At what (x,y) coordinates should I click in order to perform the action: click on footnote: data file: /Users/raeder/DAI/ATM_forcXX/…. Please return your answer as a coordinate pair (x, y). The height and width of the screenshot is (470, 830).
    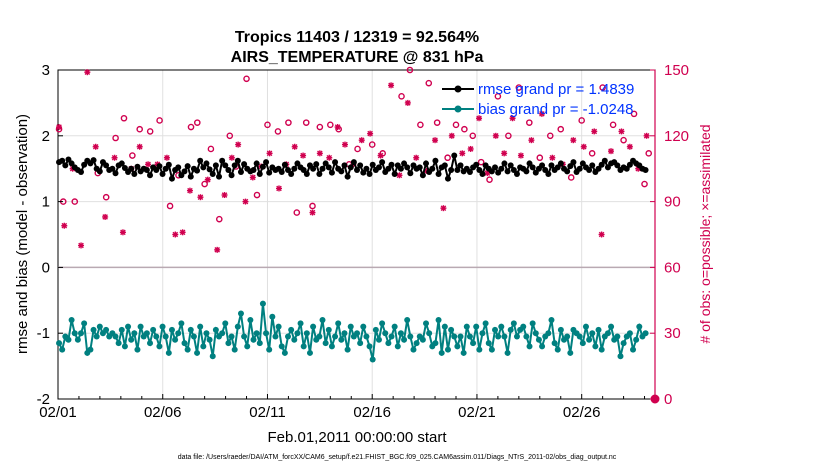
    Looking at the image, I should click on (397, 457).